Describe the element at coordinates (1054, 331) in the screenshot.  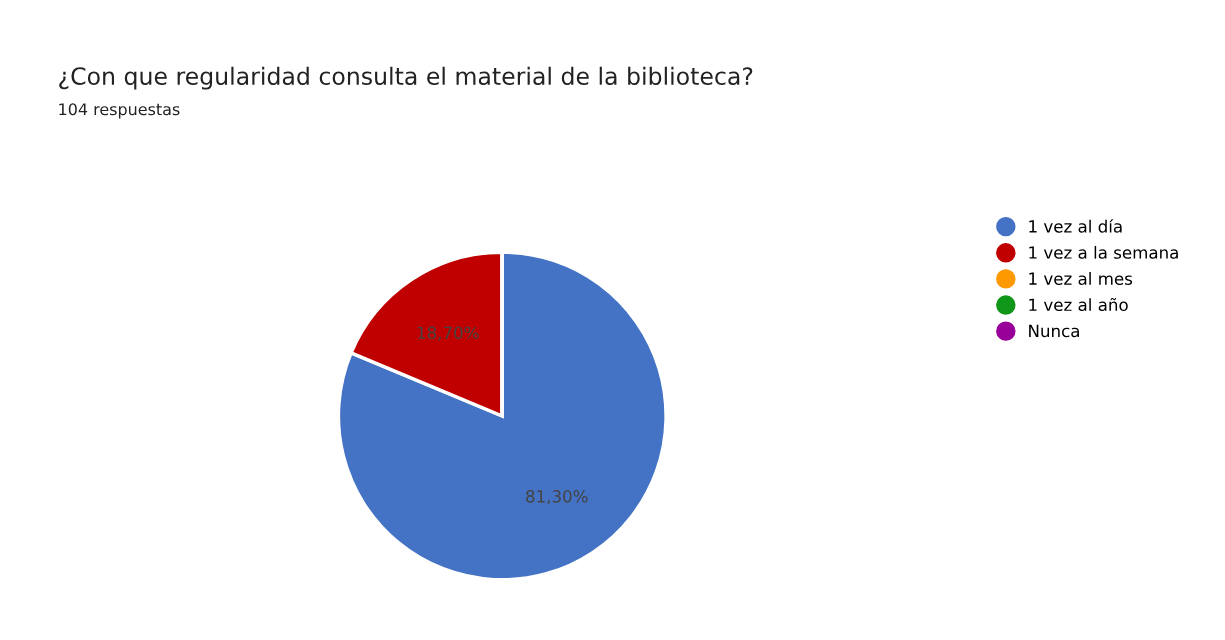
I see `legend-label: Nunca` at that location.